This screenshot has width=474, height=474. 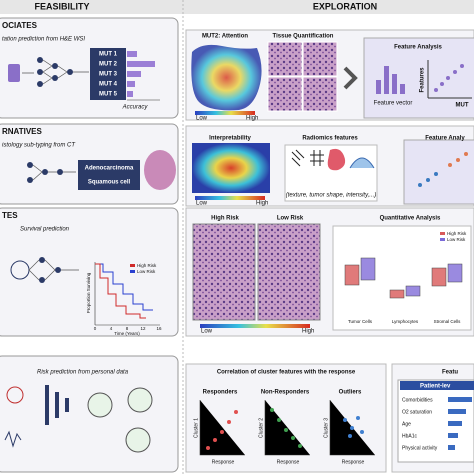 I want to click on panel-title: Feature Analysis, so click(x=418, y=48).